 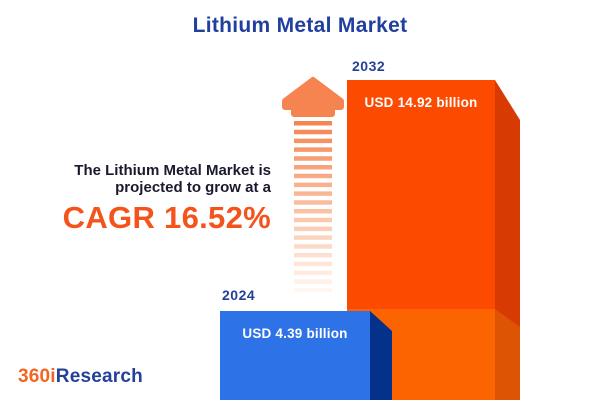 I want to click on cagr-value: CAGR 16.52%, so click(x=166, y=217).